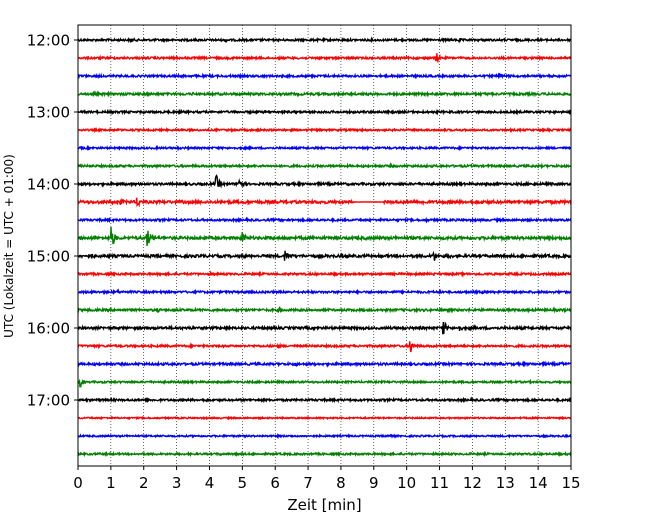 This screenshot has height=524, width=650. I want to click on x-tick-label: 4, so click(210, 483).